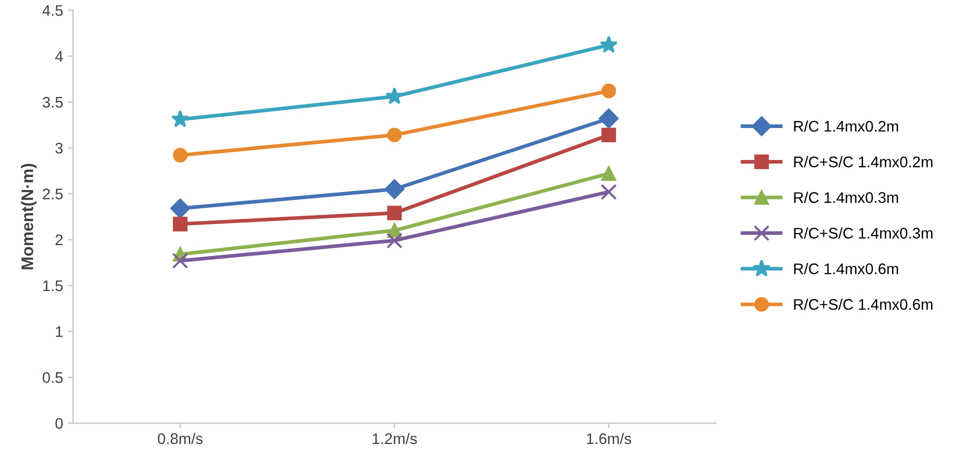 The height and width of the screenshot is (464, 974). I want to click on y-tick-label: 4, so click(59, 56).